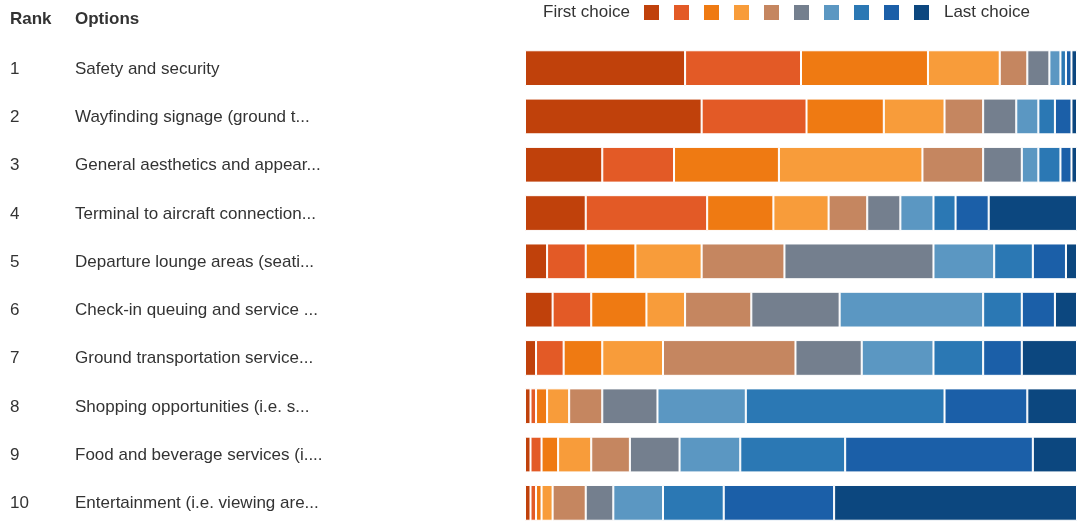 This screenshot has height=527, width=1078. Describe the element at coordinates (15, 116) in the screenshot. I see `y2-tick-label: 2` at that location.